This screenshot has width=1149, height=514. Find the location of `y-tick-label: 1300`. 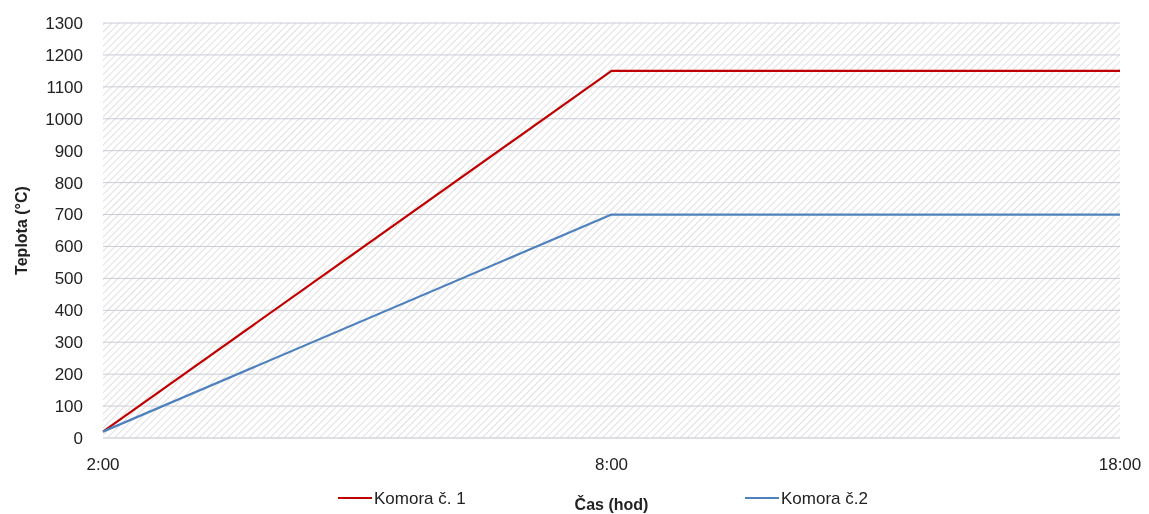

y-tick-label: 1300 is located at coordinates (64, 23).